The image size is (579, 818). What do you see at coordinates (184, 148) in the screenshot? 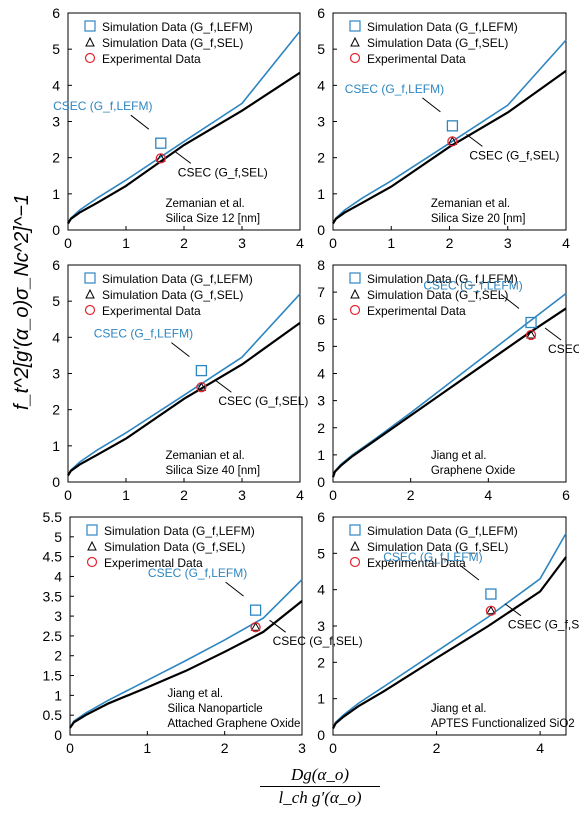
I see `series-line-sel` at bounding box center [184, 148].